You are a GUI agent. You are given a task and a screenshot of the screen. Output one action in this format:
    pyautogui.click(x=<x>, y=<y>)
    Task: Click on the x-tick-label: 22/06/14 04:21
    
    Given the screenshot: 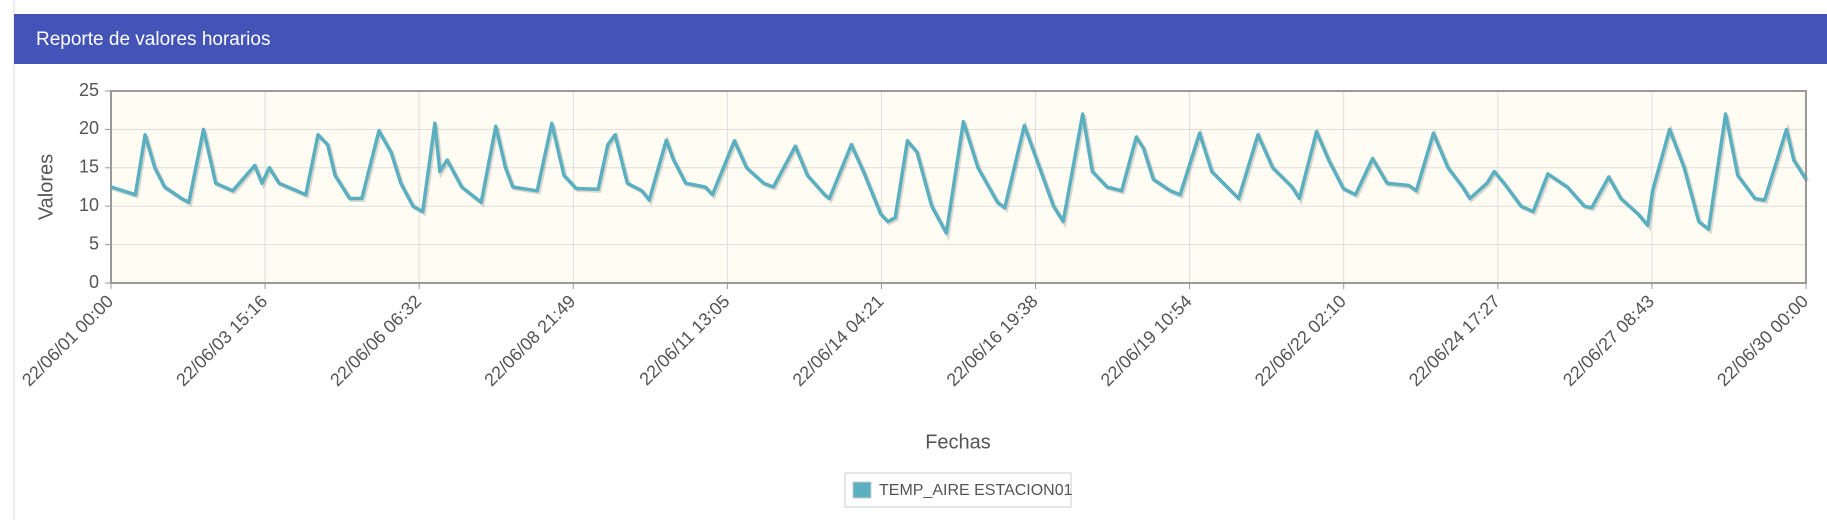 What is the action you would take?
    pyautogui.click(x=838, y=340)
    